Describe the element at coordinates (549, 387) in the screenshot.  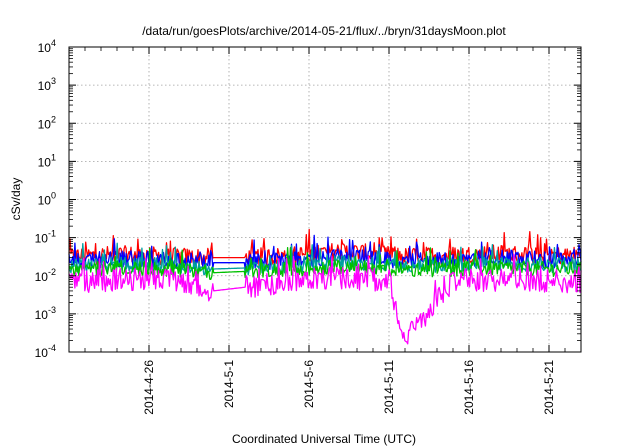
I see `x-tick-label: 2014-5-21` at that location.